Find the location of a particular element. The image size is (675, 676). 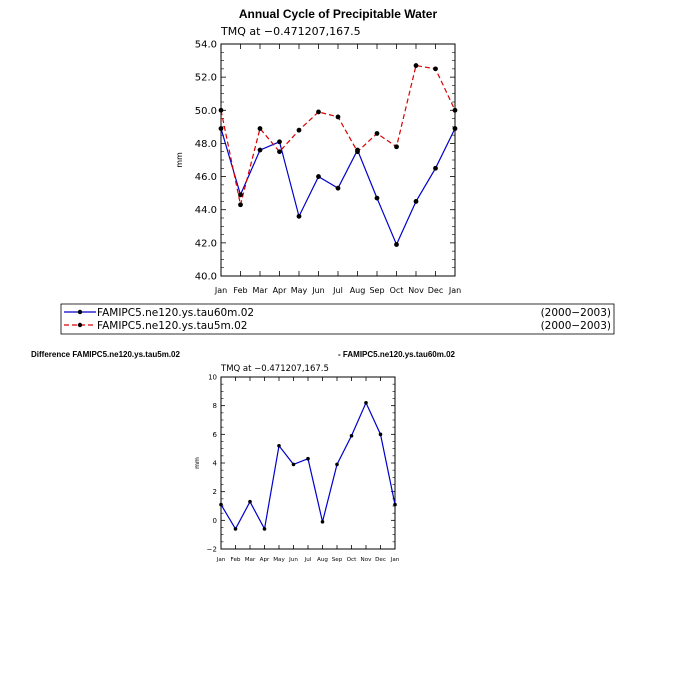

chart2-series is located at coordinates (308, 466).